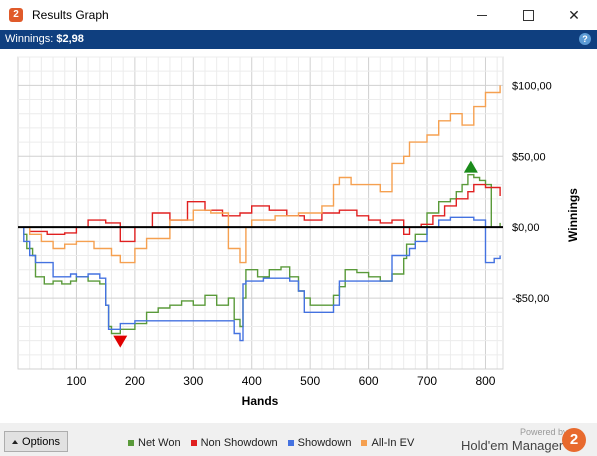 This screenshot has height=456, width=597. Describe the element at coordinates (260, 401) in the screenshot. I see `x-axis-label: Hands` at that location.